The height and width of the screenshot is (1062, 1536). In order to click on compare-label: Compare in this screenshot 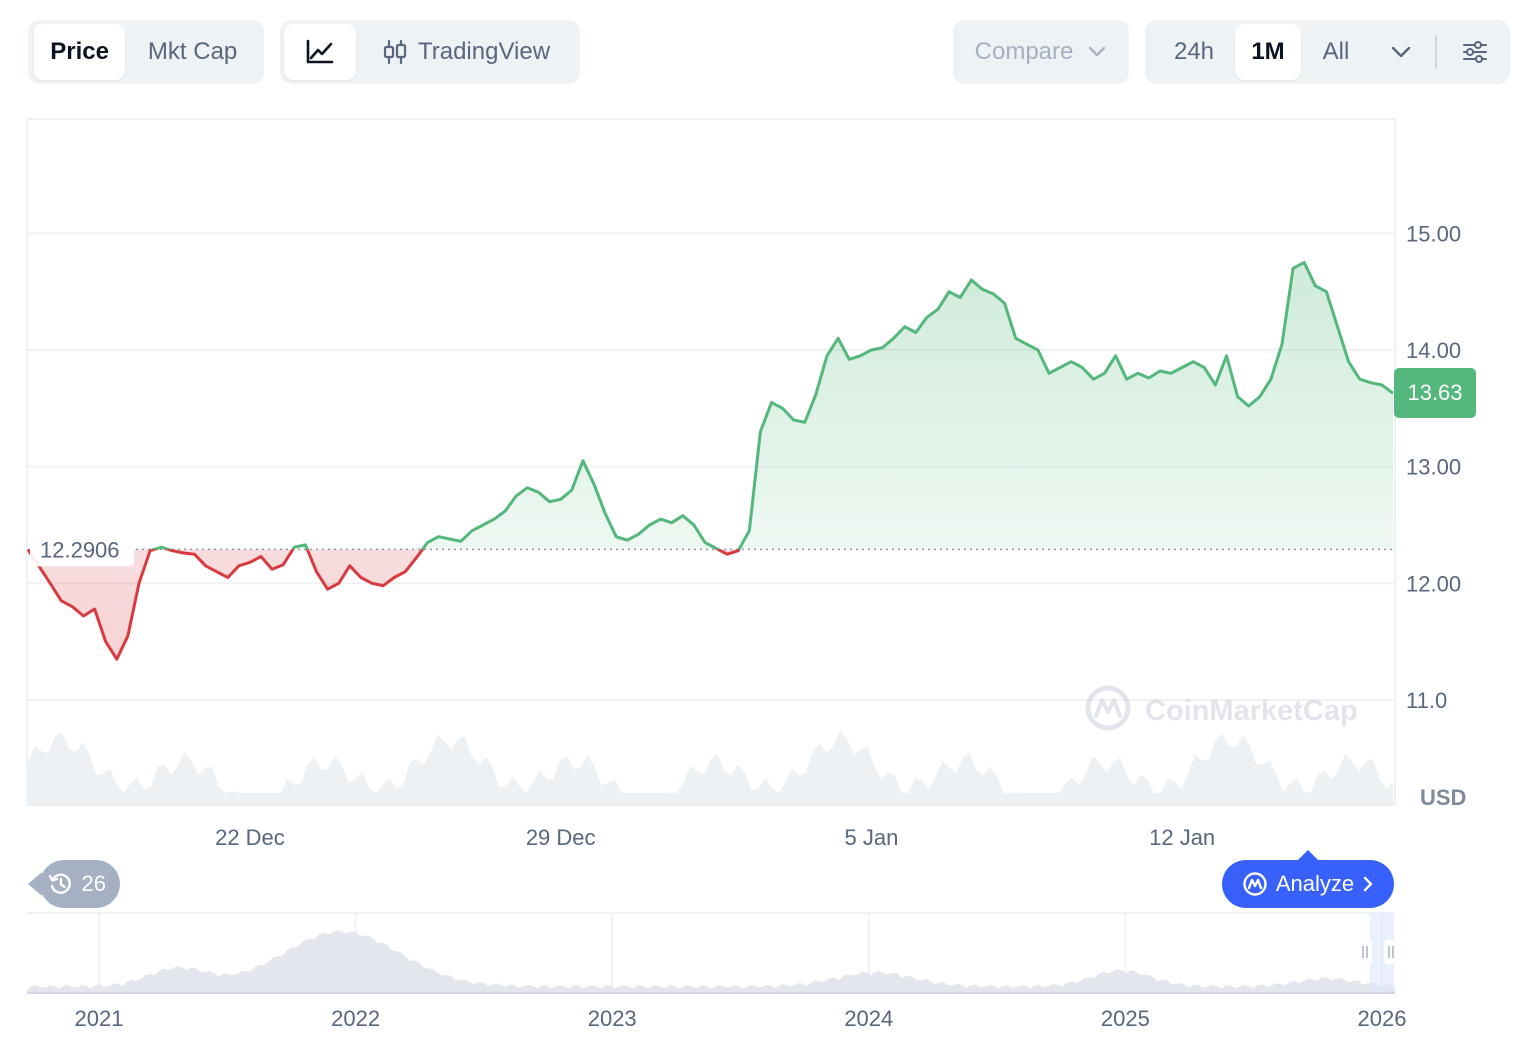, I will do `click(1024, 51)`.